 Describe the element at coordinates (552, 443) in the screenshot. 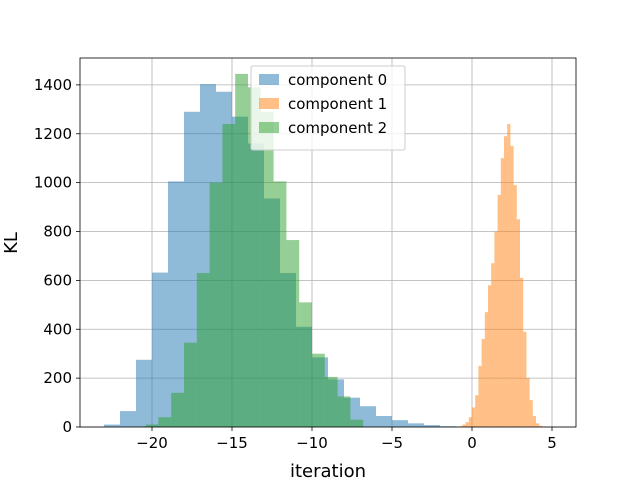

I see `x-tick-label: 5` at that location.